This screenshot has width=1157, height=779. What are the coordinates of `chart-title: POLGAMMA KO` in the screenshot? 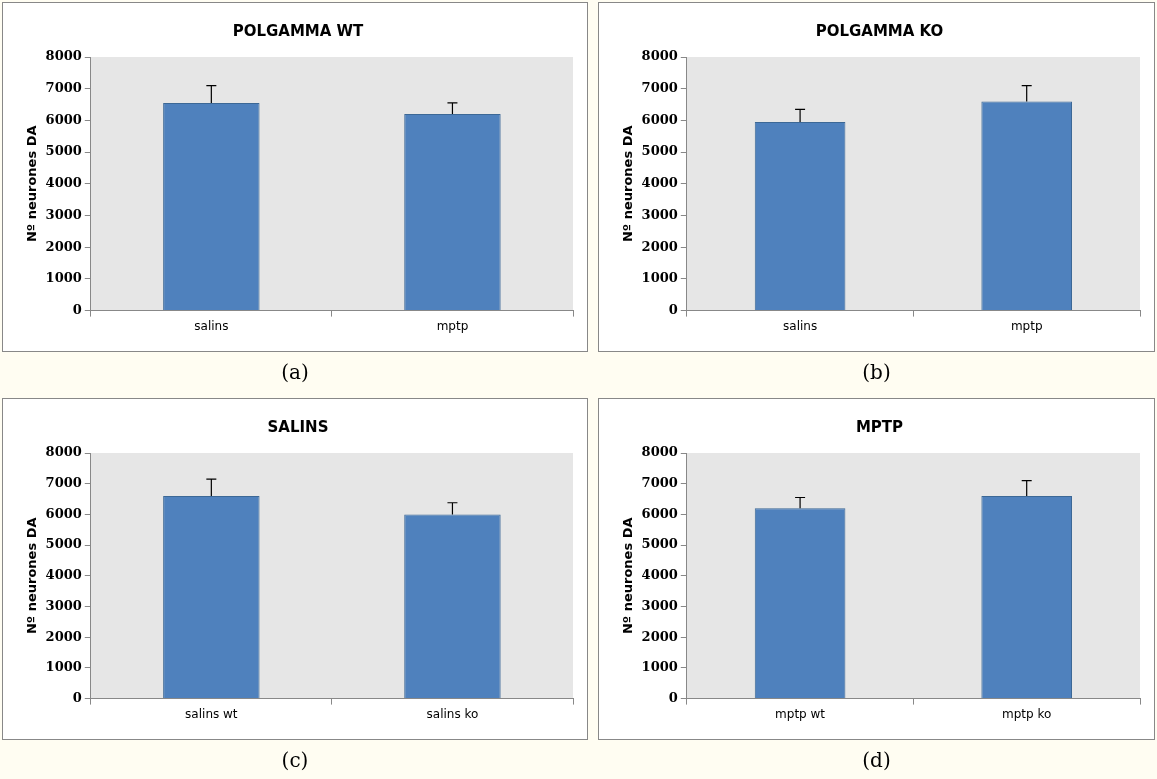 It's located at (879, 30).